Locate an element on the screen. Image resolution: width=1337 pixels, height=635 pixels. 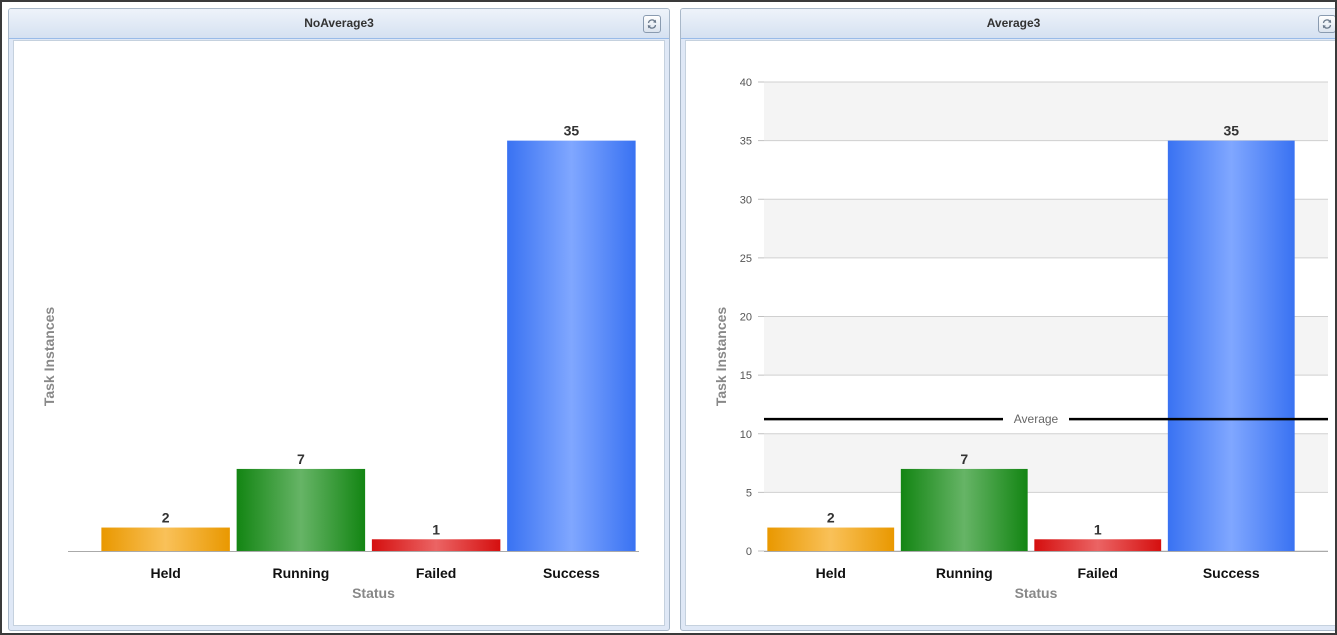
y-tick-label: 10 is located at coordinates (746, 435).